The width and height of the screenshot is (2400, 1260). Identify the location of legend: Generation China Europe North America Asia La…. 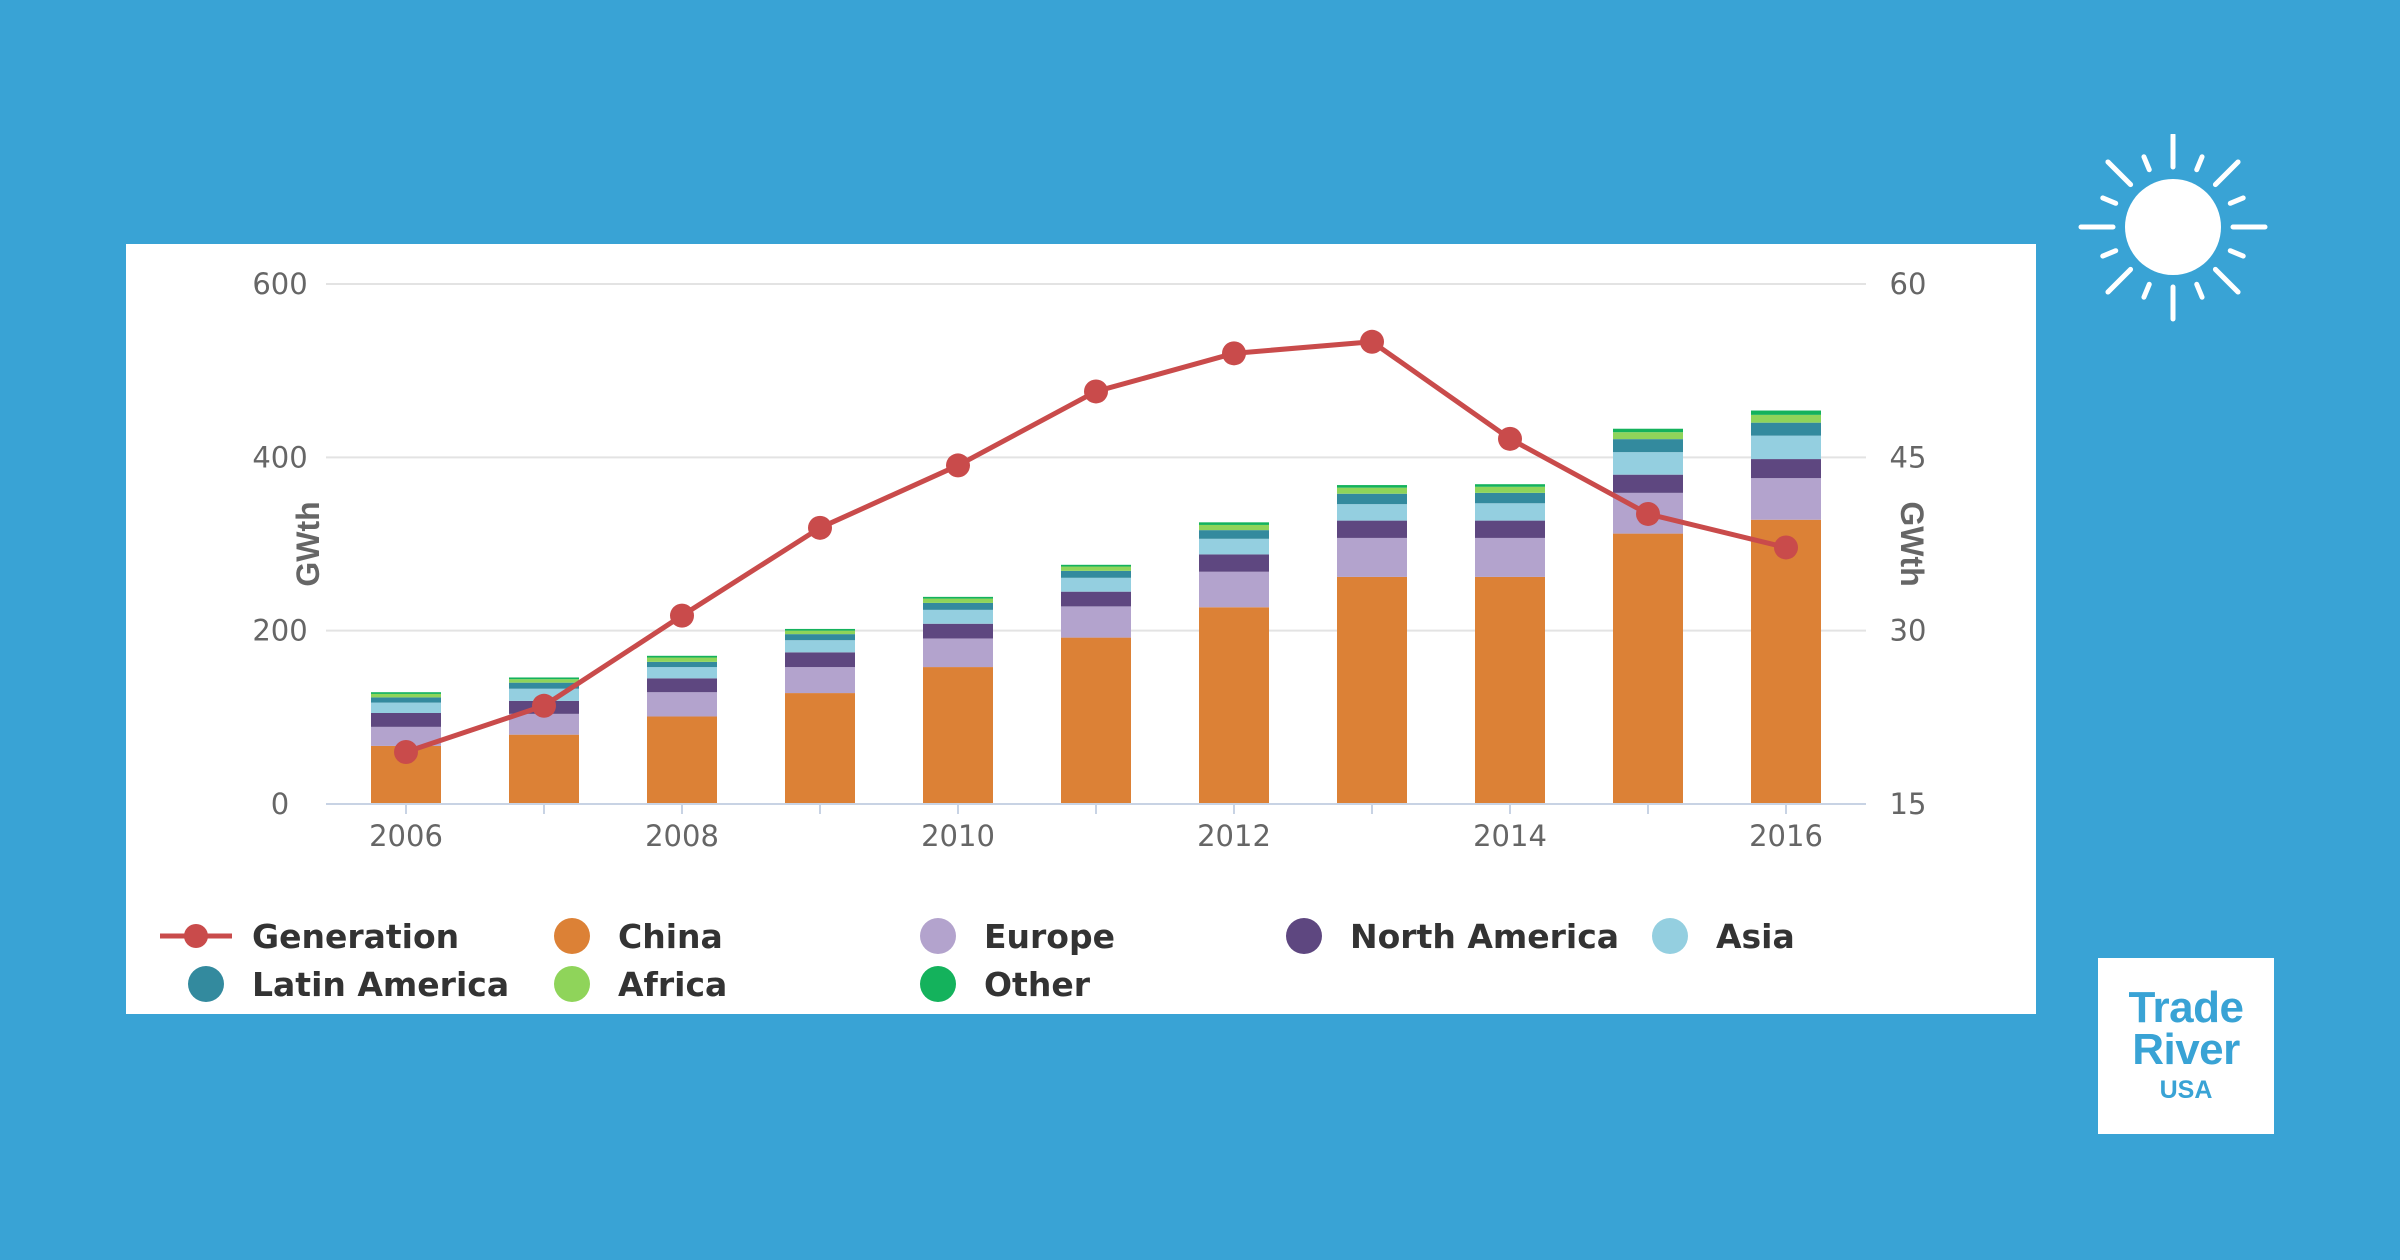
(977, 960).